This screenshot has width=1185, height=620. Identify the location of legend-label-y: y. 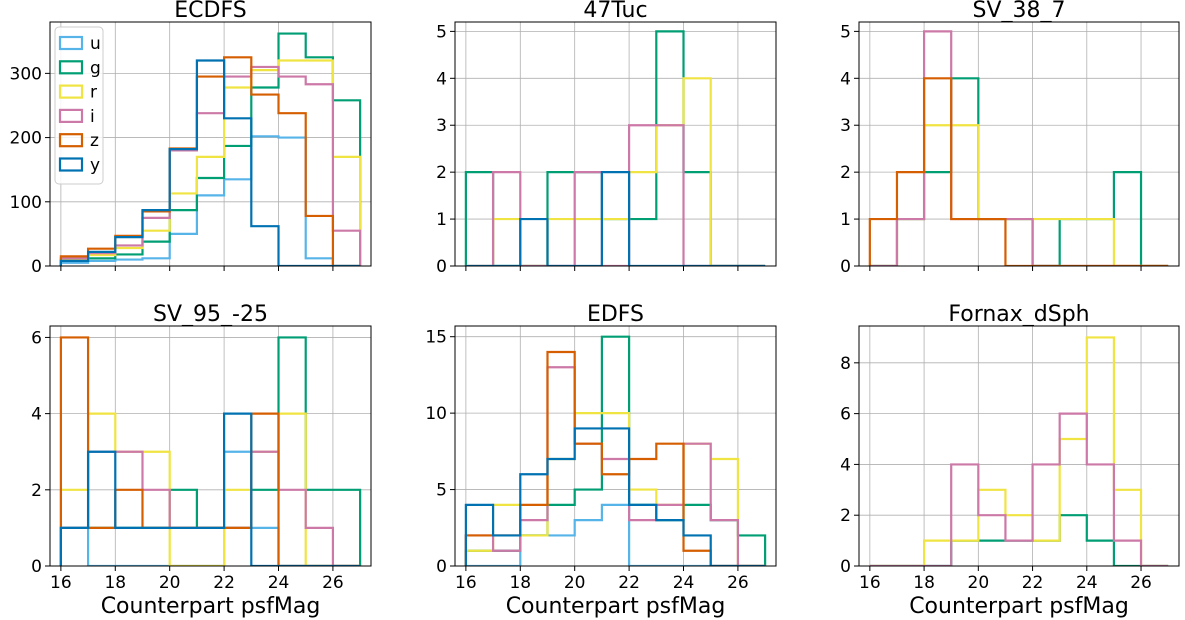
(95, 166).